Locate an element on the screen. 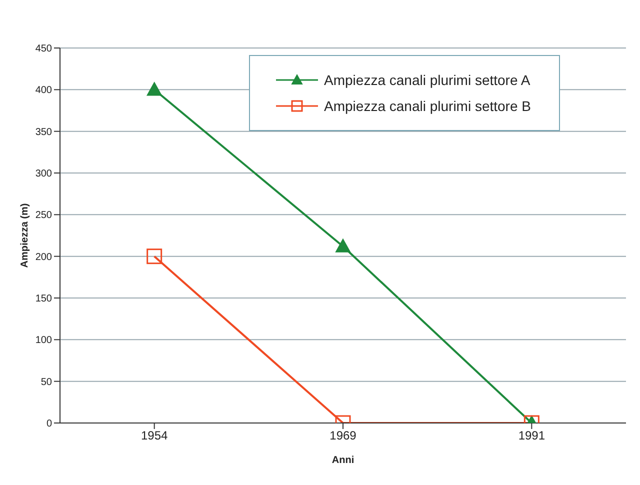 This screenshot has width=640, height=485. x-tick-label: 1954 is located at coordinates (154, 435).